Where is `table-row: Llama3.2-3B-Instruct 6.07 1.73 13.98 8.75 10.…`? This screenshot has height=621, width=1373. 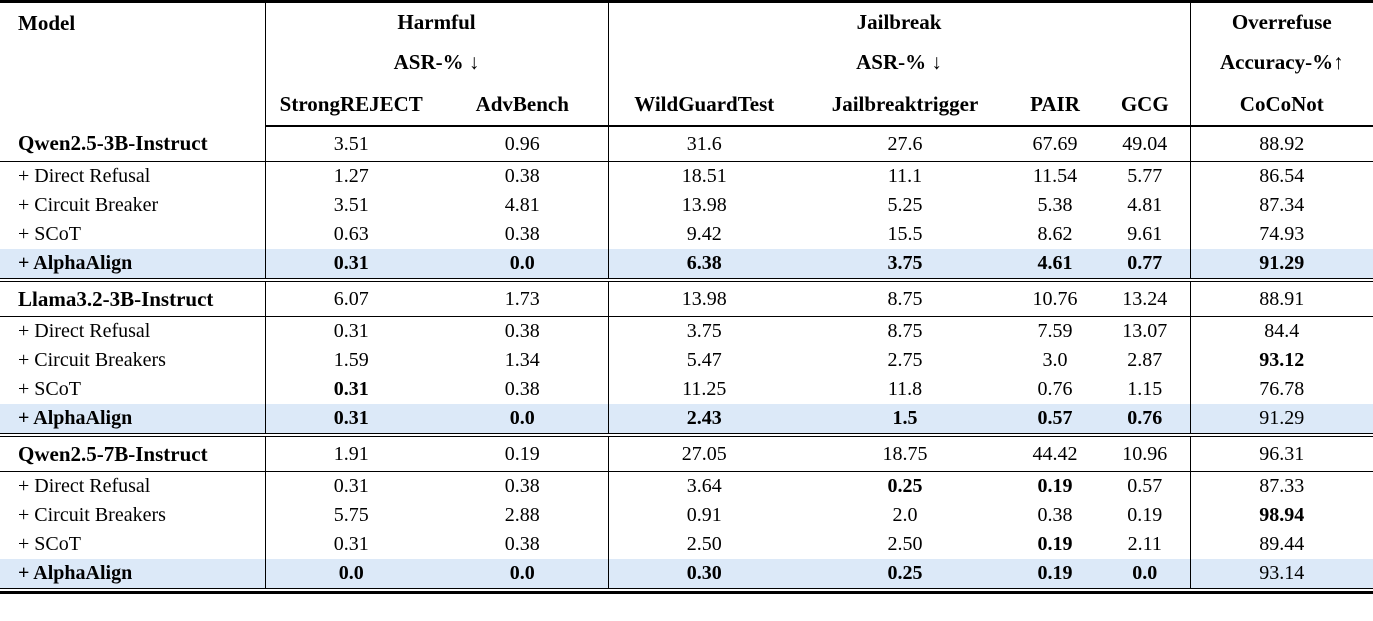 table-row: Llama3.2-3B-Instruct 6.07 1.73 13.98 8.75 10.… is located at coordinates (686, 297).